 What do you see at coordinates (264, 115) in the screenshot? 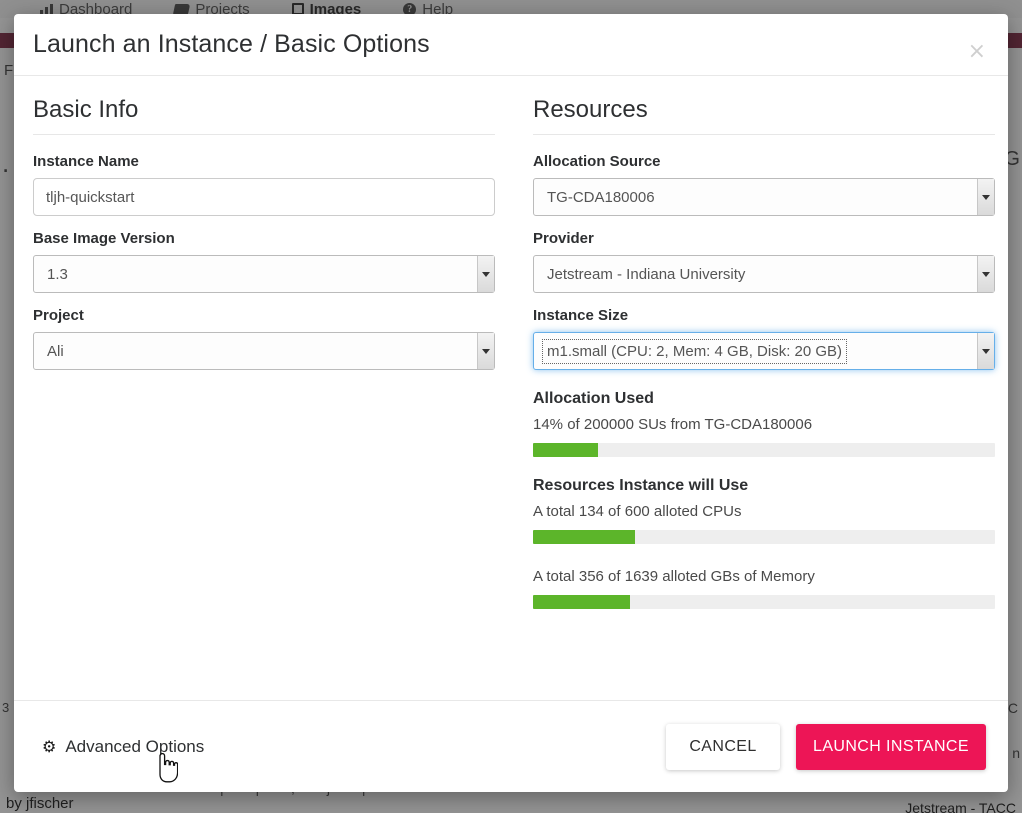
I see `section-title-basic-info: Basic Info` at bounding box center [264, 115].